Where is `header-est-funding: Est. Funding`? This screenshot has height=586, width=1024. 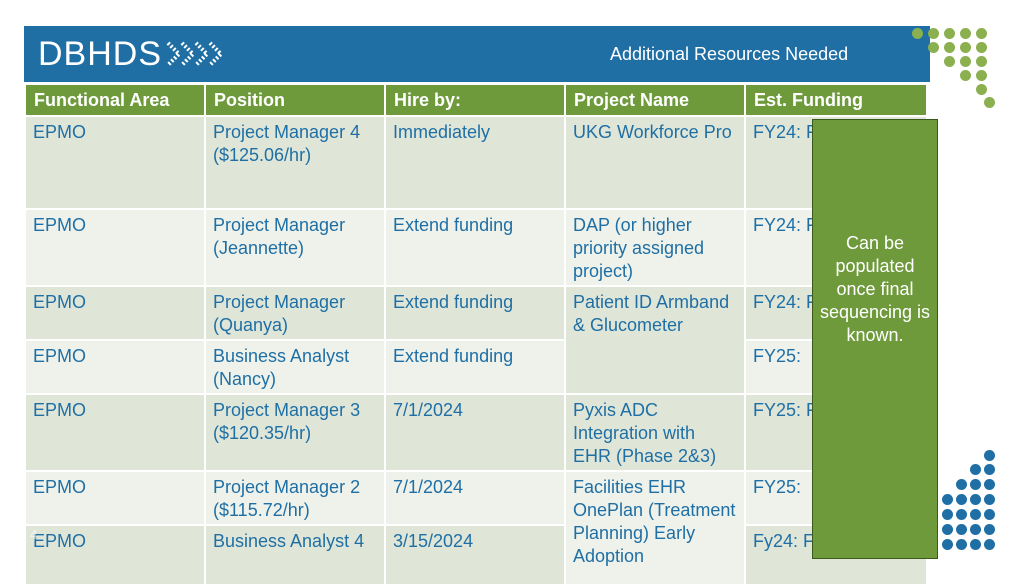
header-est-funding: Est. Funding is located at coordinates (836, 100).